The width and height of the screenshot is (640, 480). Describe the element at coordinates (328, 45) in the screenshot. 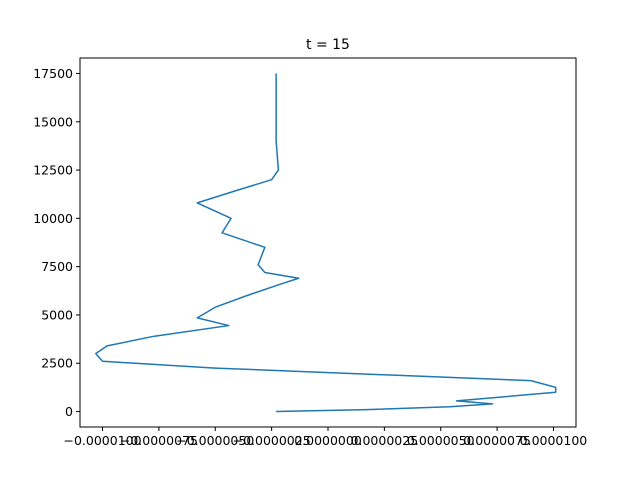

I see `chart-title: t = 15` at that location.